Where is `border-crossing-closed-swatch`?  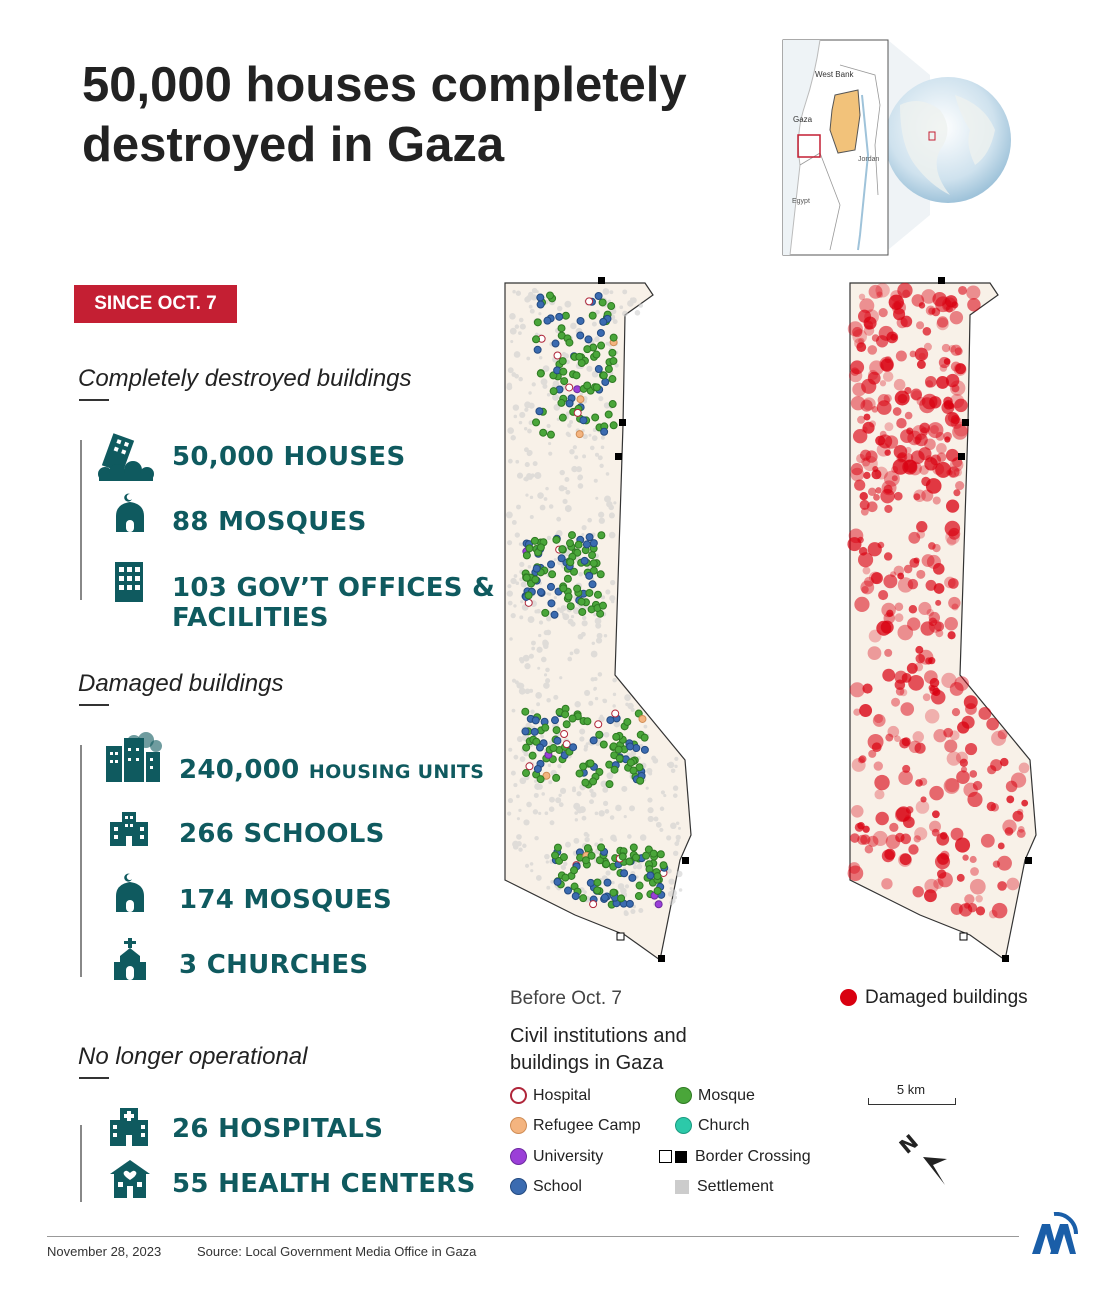
border-crossing-closed-swatch is located at coordinates (681, 1156).